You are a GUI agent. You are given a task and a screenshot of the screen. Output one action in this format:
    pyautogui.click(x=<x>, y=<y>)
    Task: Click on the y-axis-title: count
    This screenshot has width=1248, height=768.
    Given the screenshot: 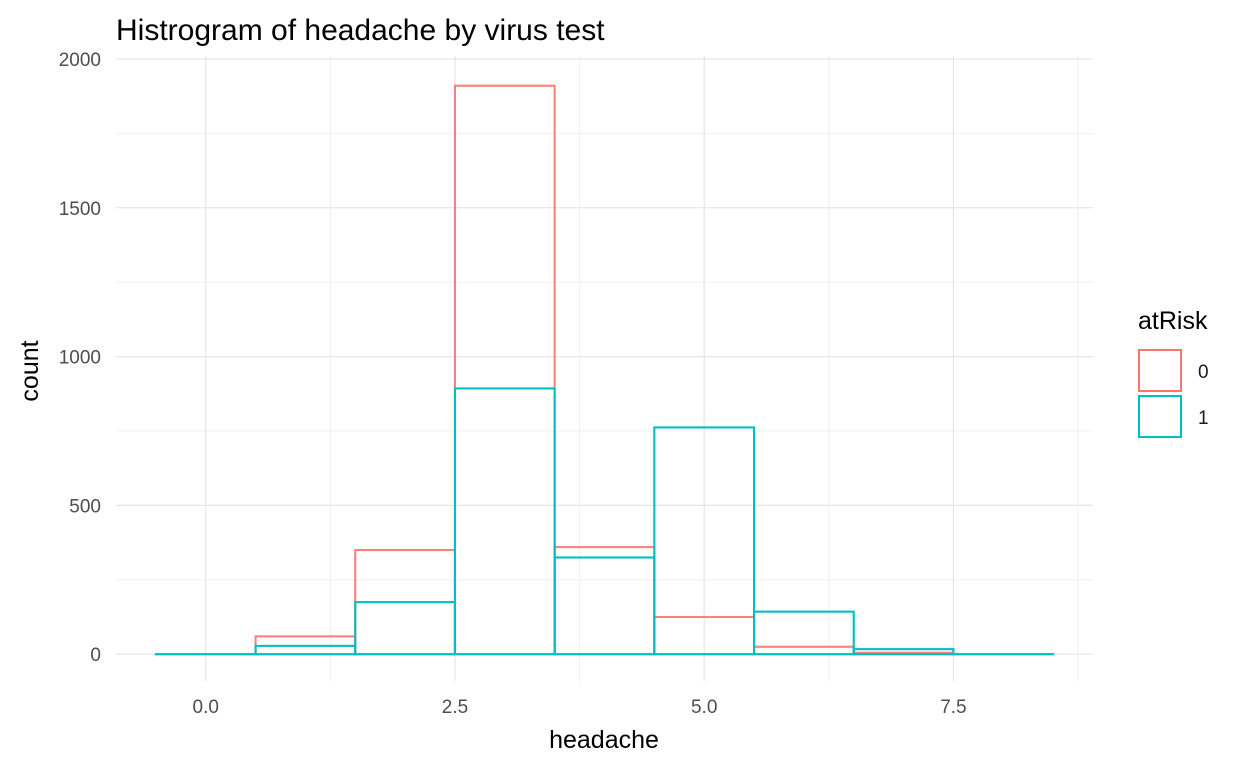 What is the action you would take?
    pyautogui.click(x=30, y=370)
    